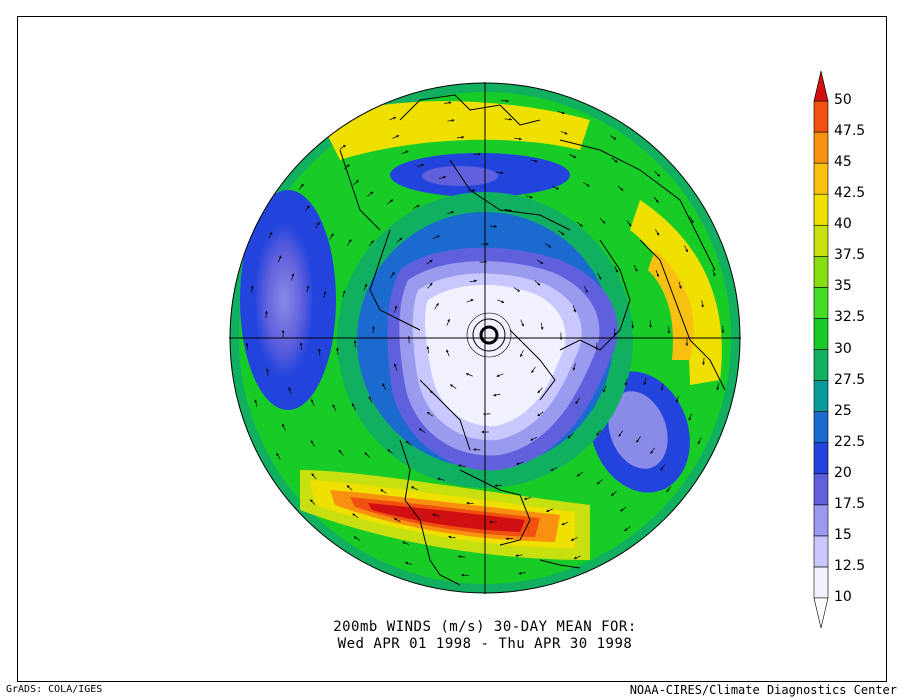 The width and height of the screenshot is (904, 699). Describe the element at coordinates (843, 472) in the screenshot. I see `colorbar-tick-label: 20` at that location.